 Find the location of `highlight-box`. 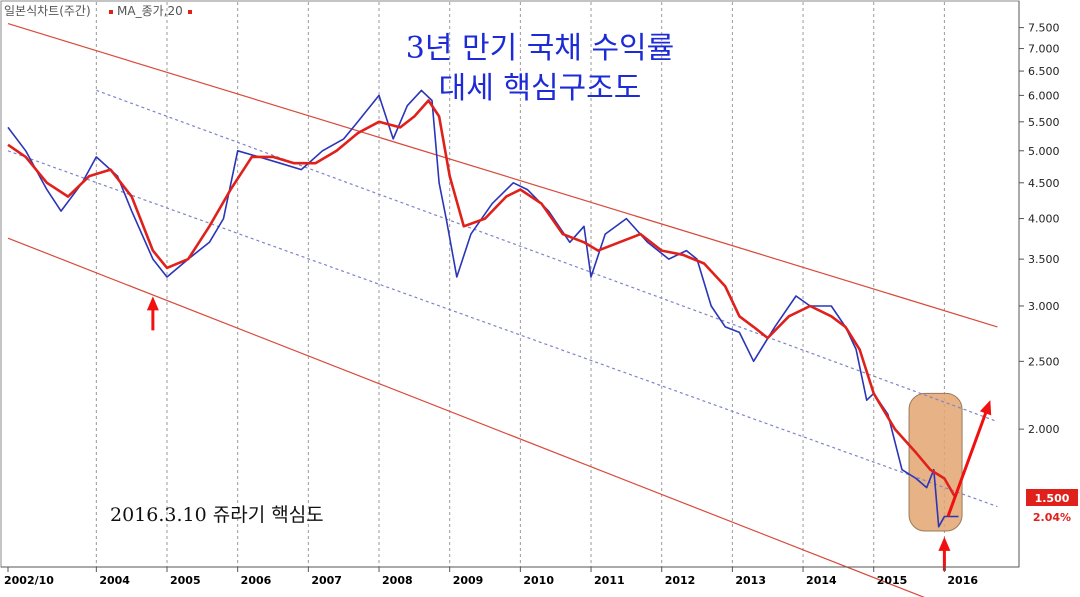

highlight-box is located at coordinates (935, 462).